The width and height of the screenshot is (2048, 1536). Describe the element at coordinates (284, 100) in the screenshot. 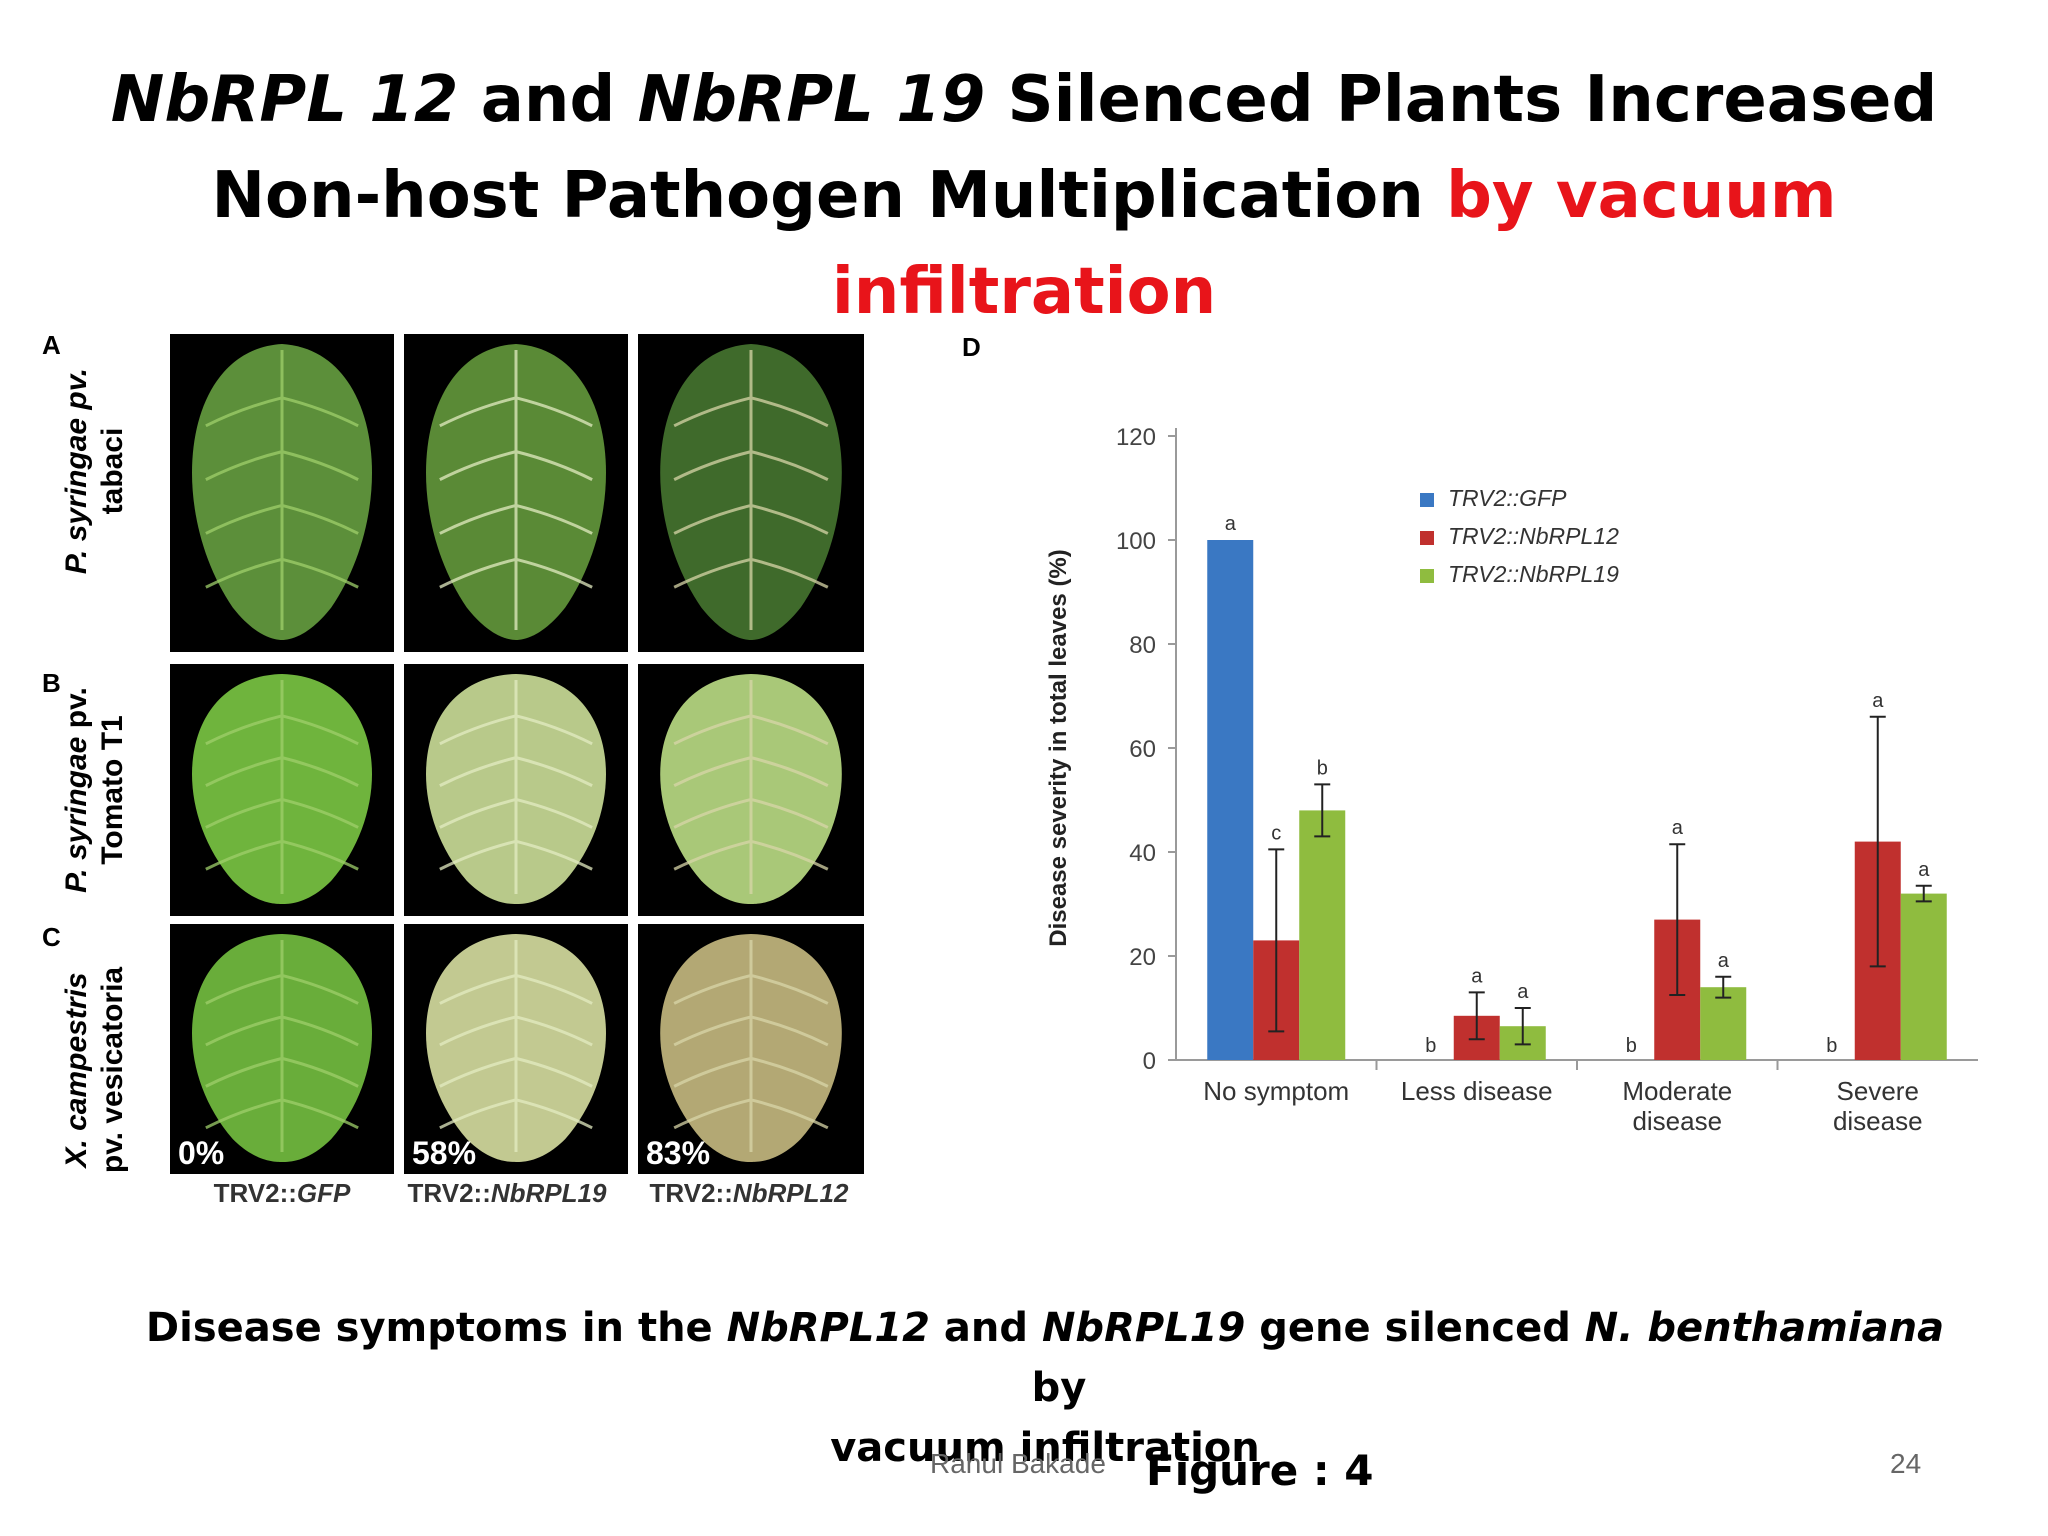

I see `title-gene-1: NbRPL 12` at that location.